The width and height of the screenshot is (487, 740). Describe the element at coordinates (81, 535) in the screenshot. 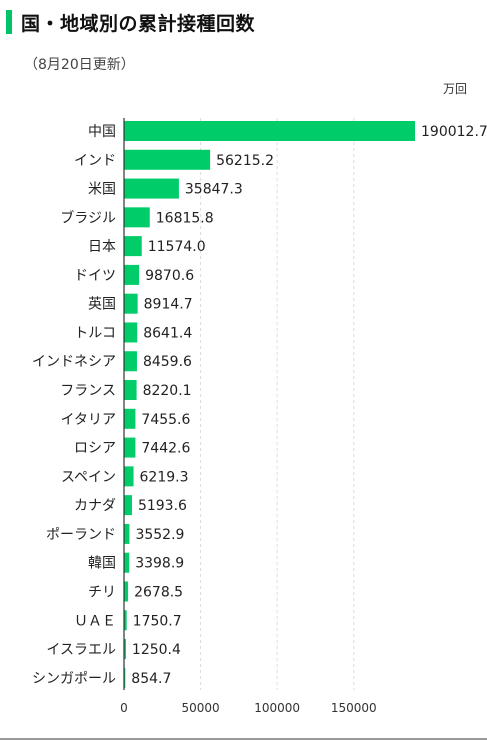

I see `category-label: ポーランド` at that location.